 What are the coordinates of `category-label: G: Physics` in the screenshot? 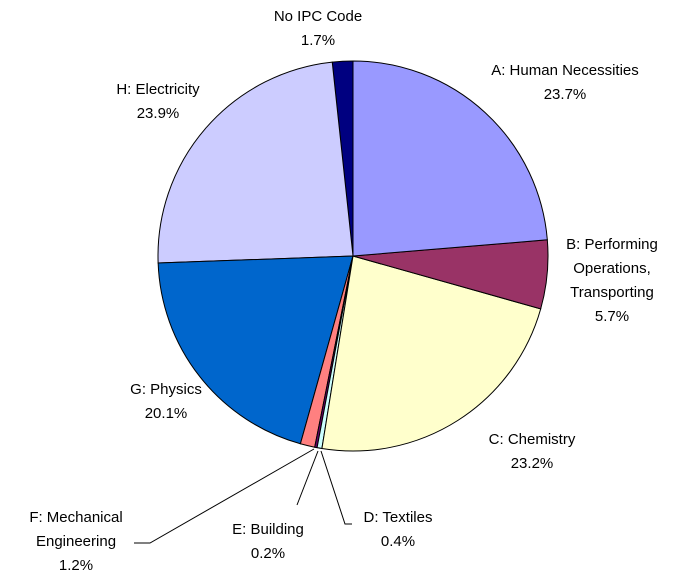 It's located at (166, 389).